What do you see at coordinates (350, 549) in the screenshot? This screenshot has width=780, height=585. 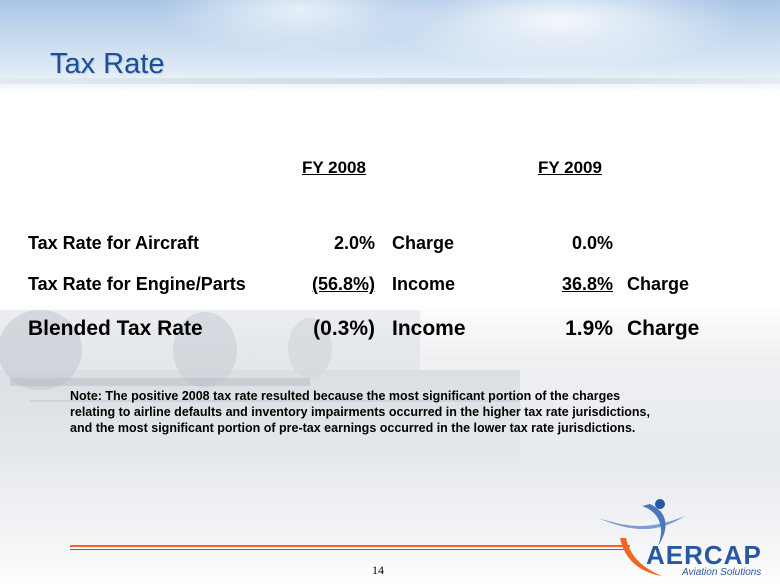 I see `footer-line-blue` at bounding box center [350, 549].